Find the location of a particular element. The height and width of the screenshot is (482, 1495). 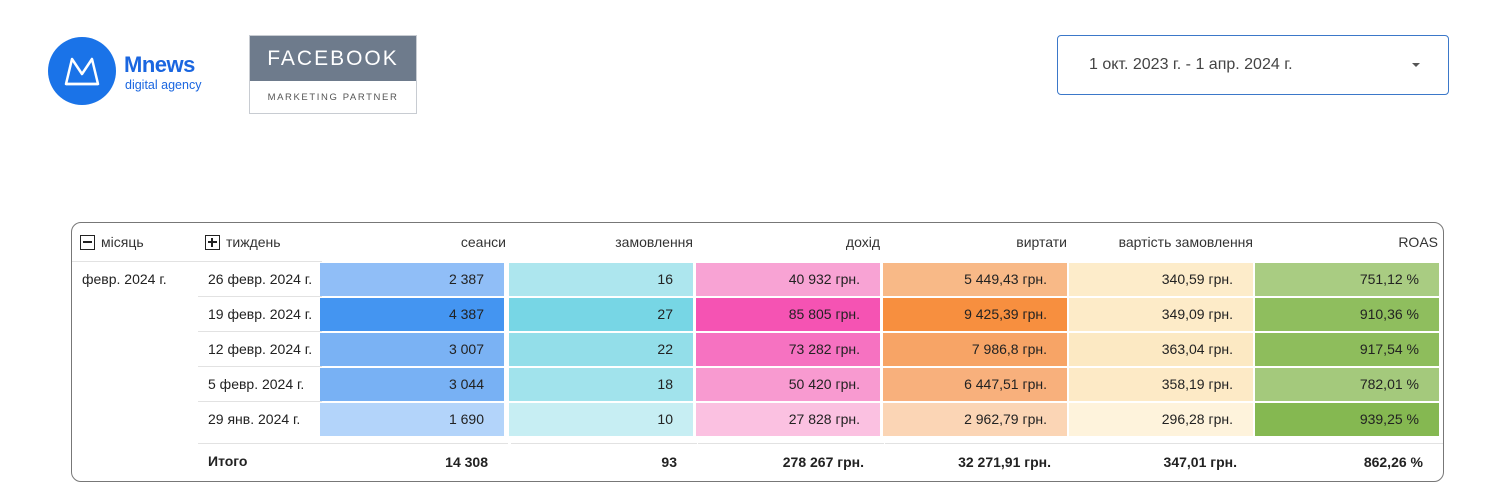

collapse-icon is located at coordinates (87, 242).